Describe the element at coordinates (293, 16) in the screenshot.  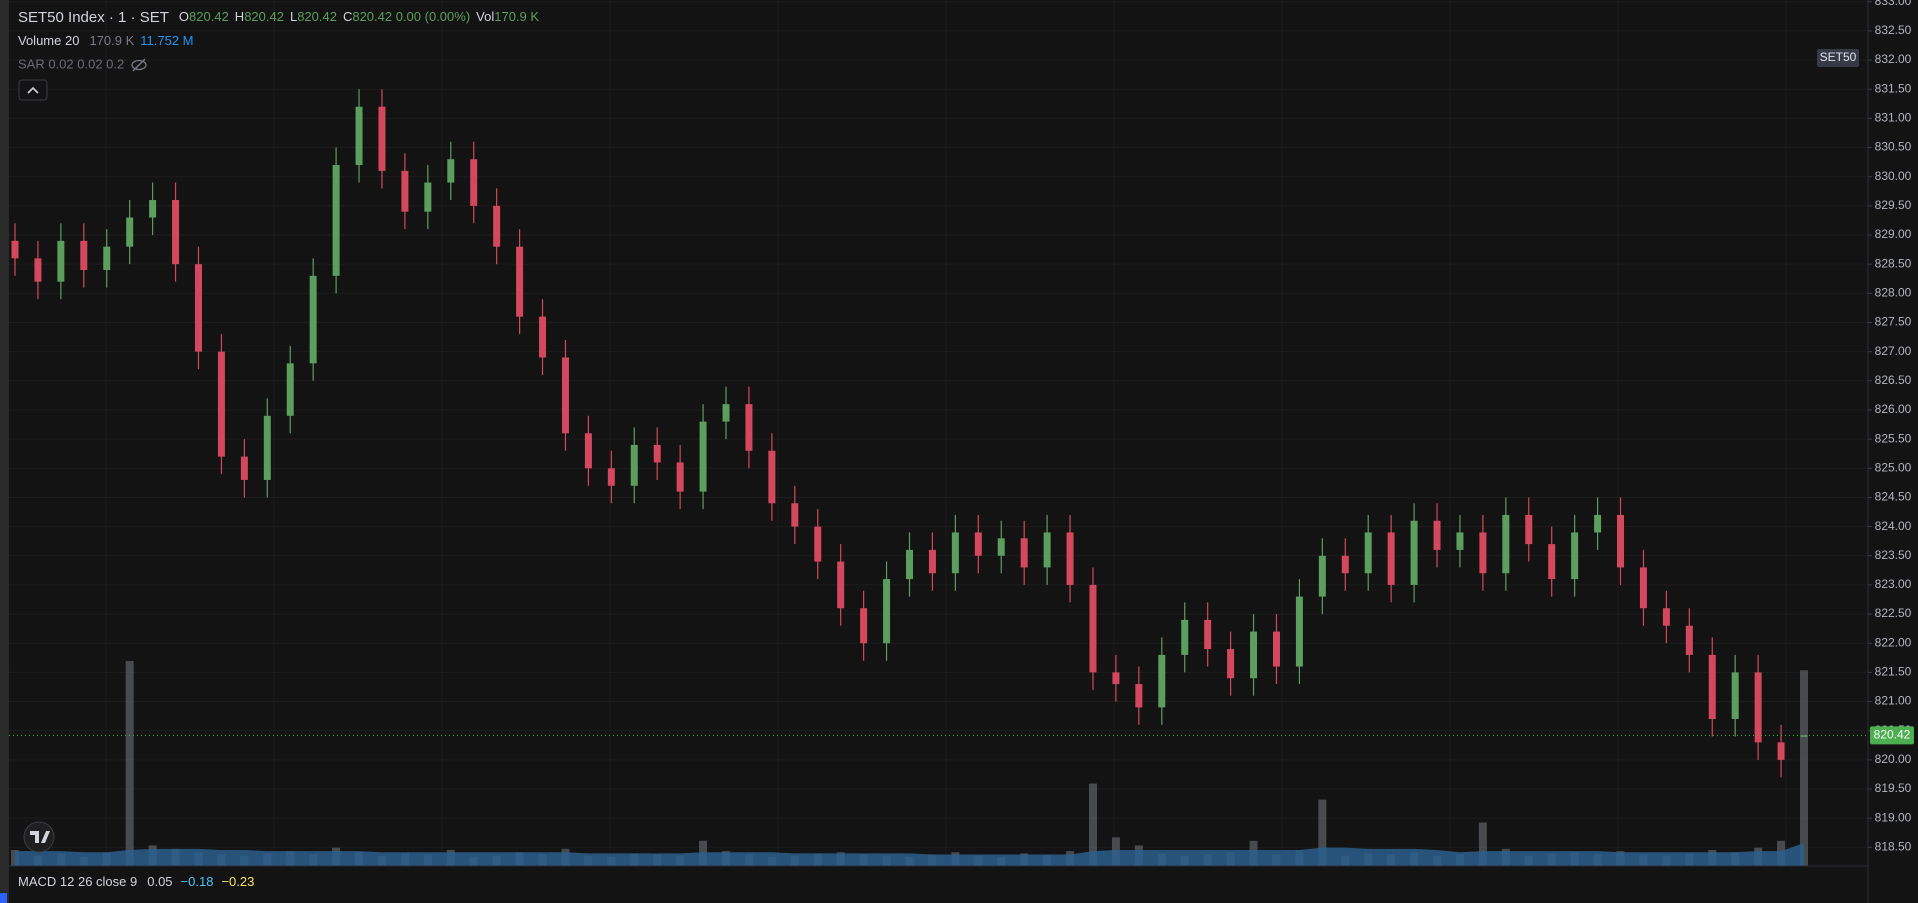
I see `l-label: L` at that location.